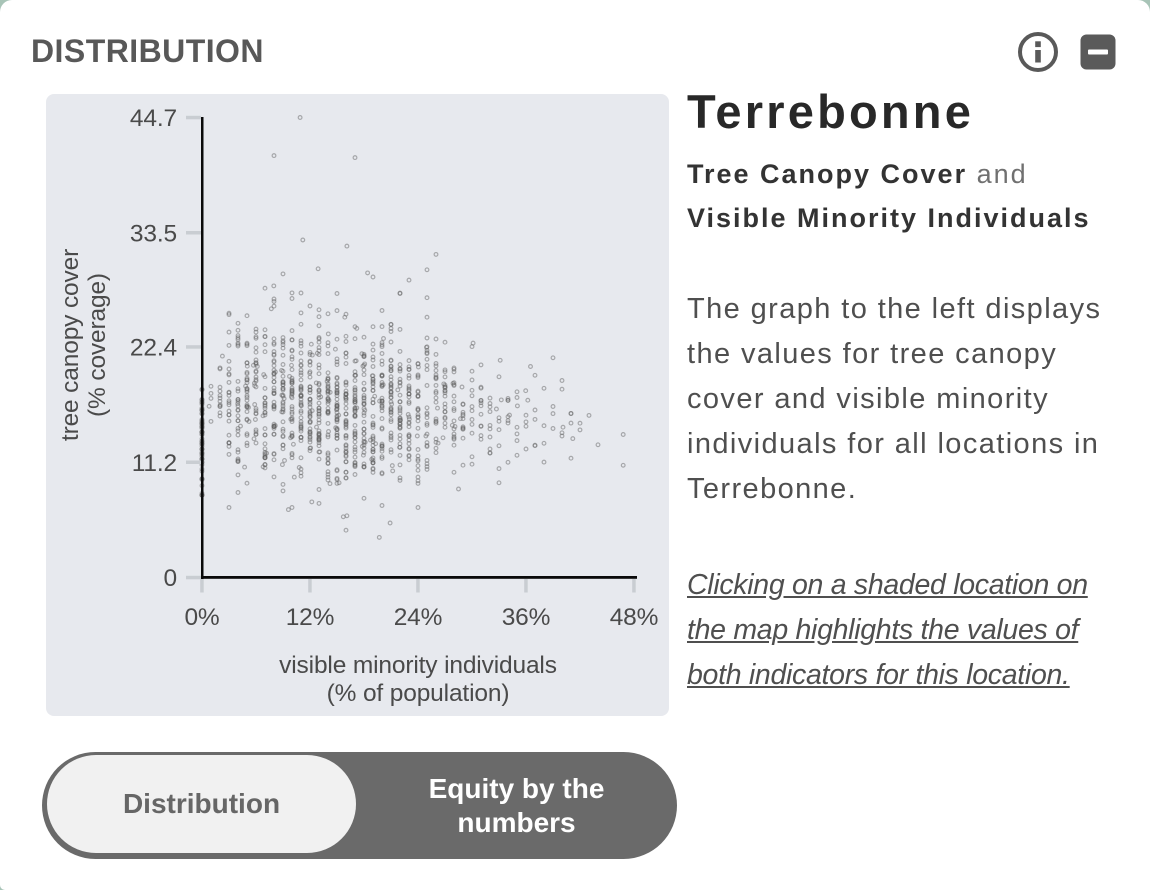  Describe the element at coordinates (418, 617) in the screenshot. I see `svg-text: 24%` at that location.